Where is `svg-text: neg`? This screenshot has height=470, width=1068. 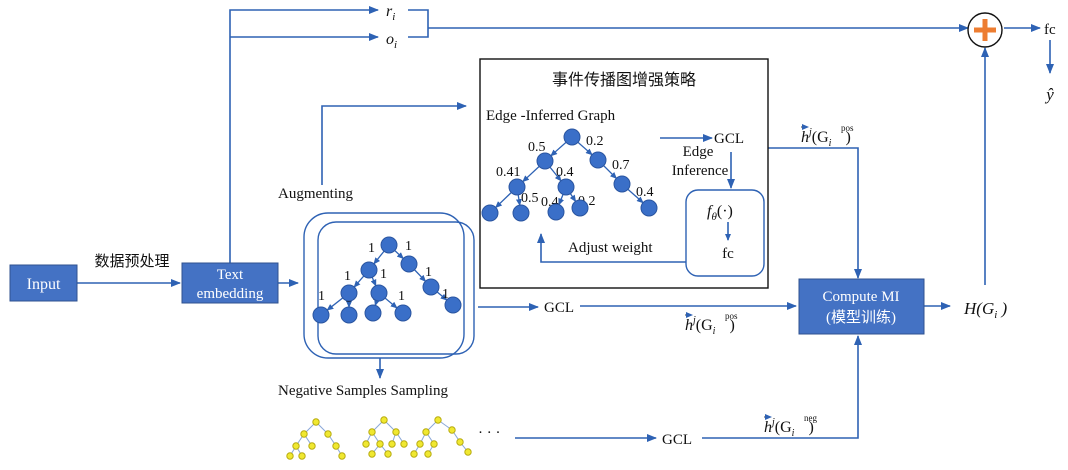 svg-text: neg is located at coordinates (810, 418).